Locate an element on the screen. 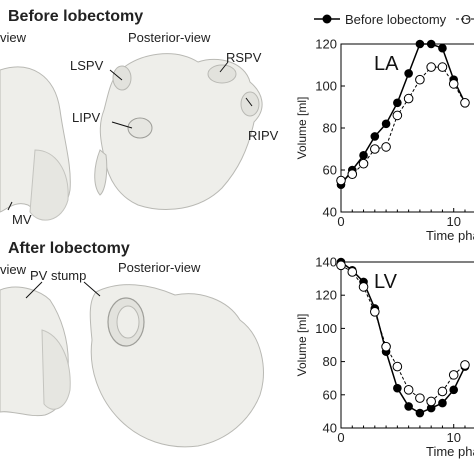 The image size is (474, 474). la-surface-bottom-left-lobe is located at coordinates (56, 369).